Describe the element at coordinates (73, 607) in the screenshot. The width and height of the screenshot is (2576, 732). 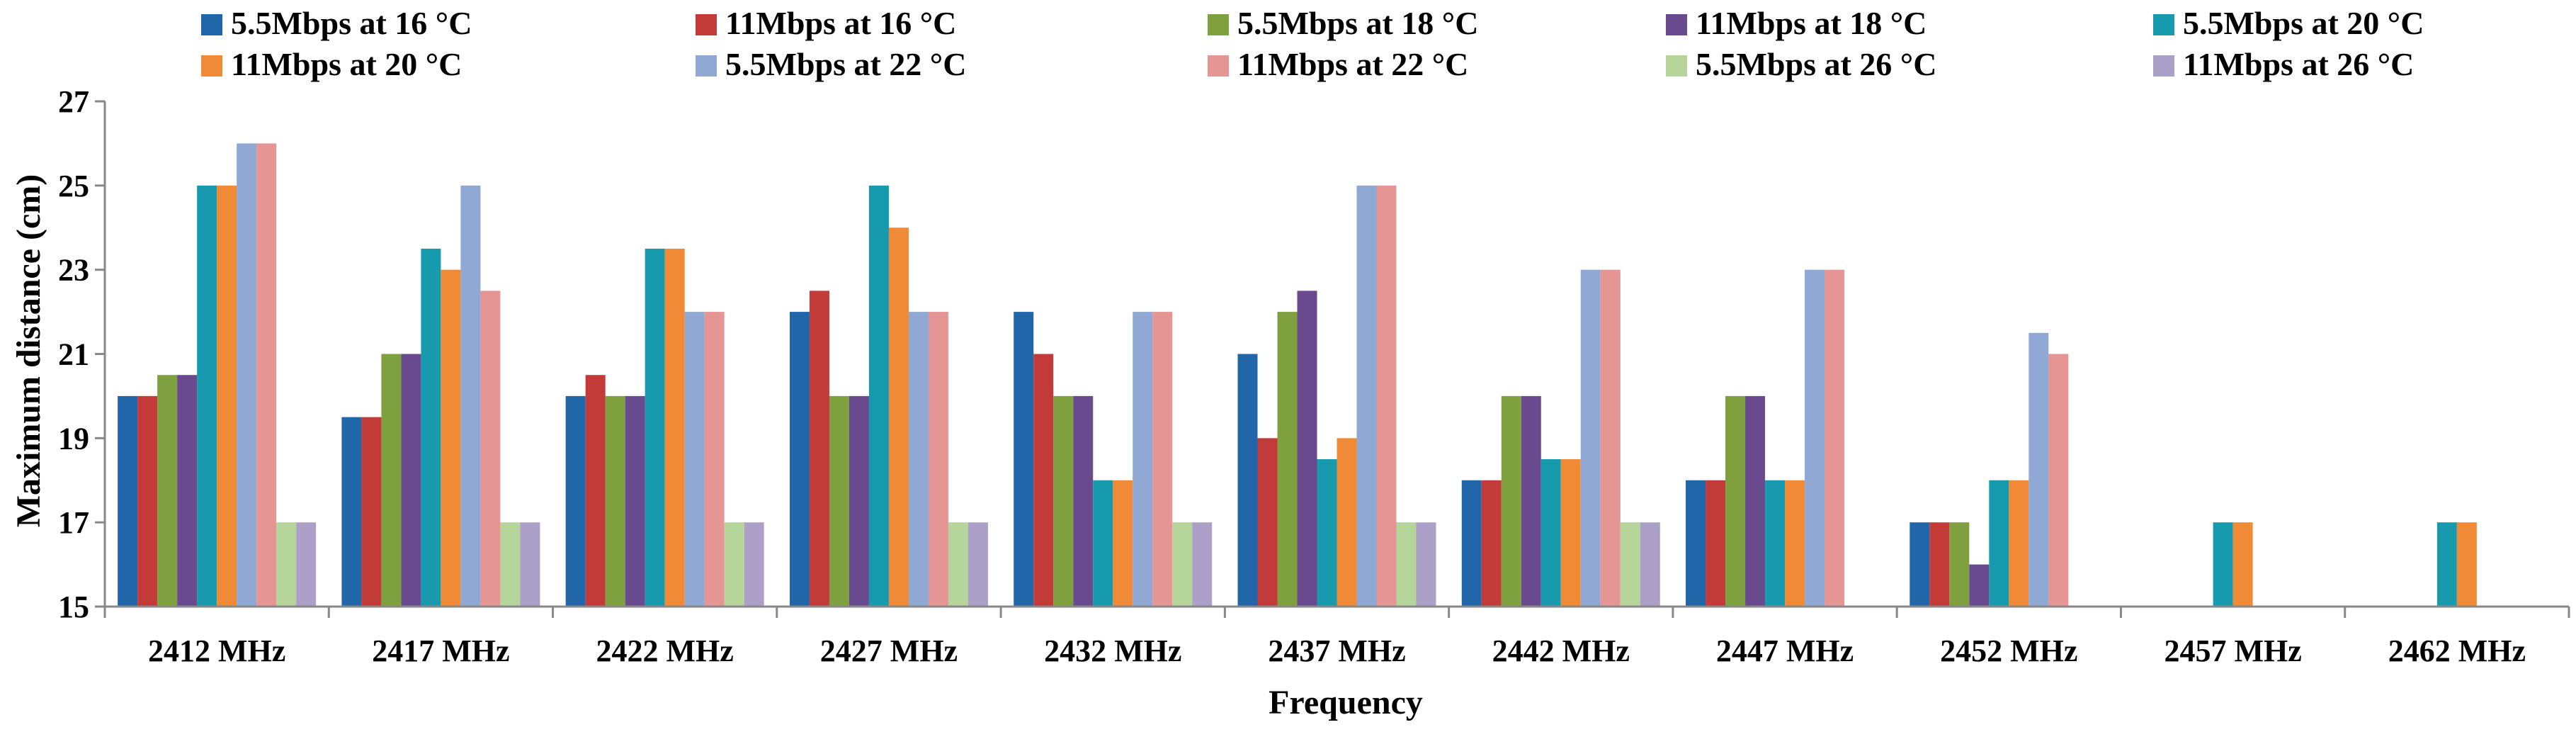
I see `y-tick-label: 15` at that location.